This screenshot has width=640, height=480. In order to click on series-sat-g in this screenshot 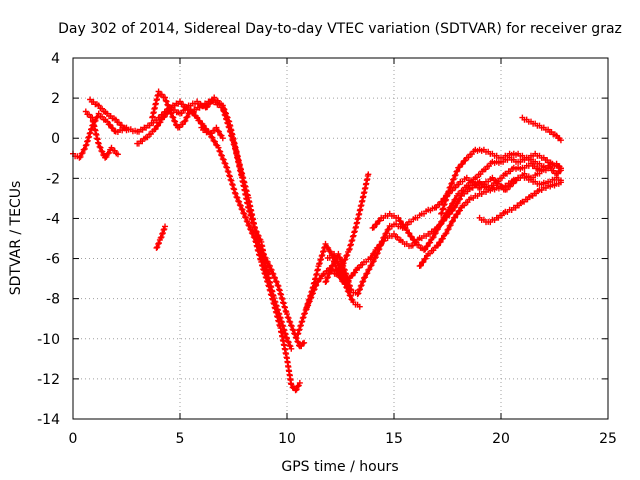, I will do `click(161, 237)`.